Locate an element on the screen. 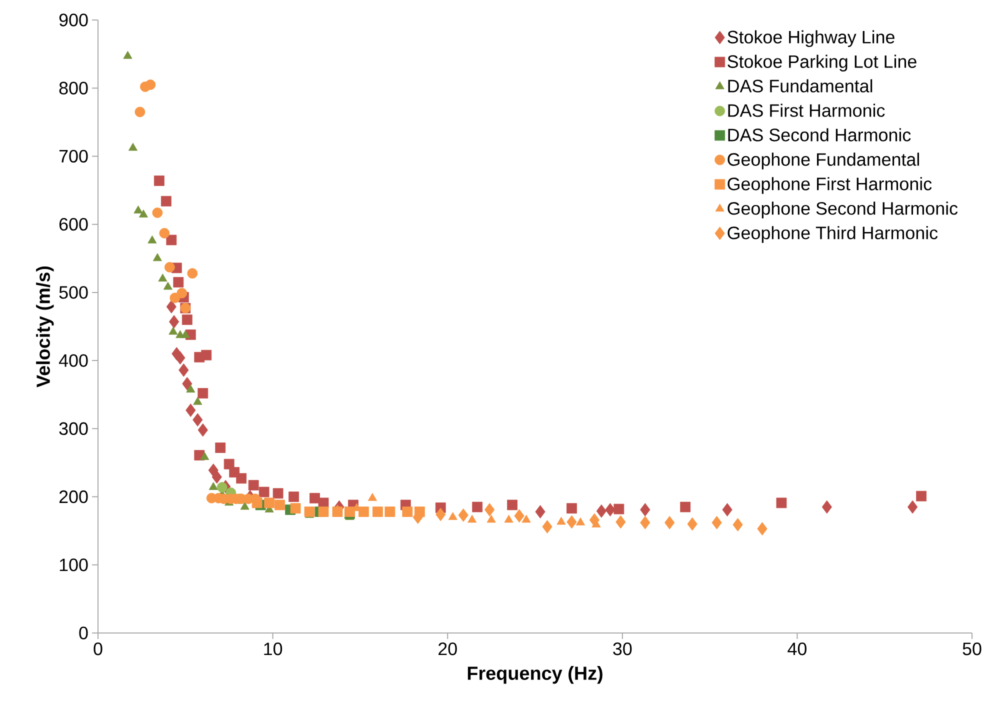 Image resolution: width=987 pixels, height=720 pixels. legend-label: Stokoe Parking Lot Line is located at coordinates (822, 63).